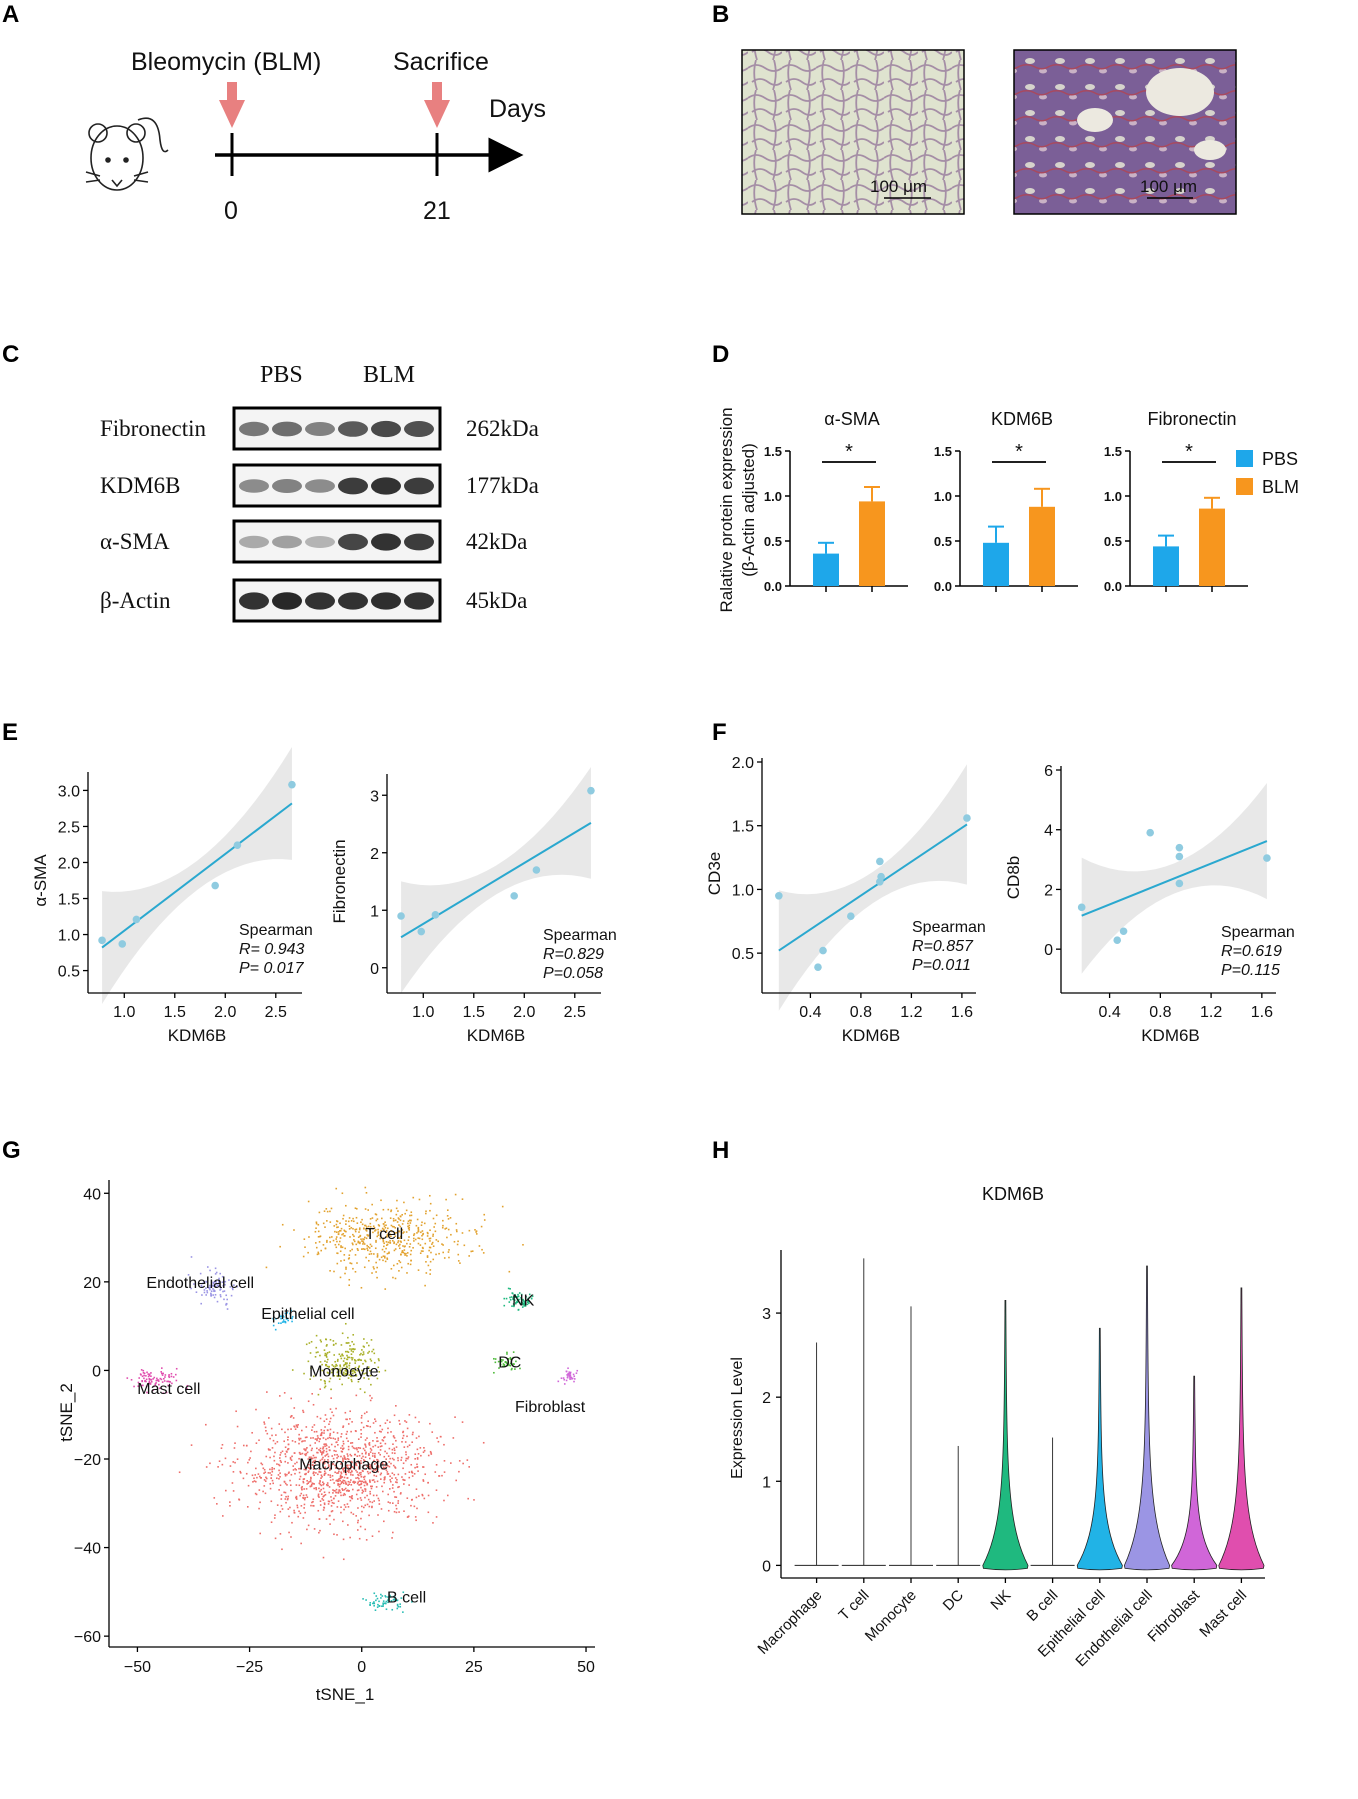 This screenshot has width=1358, height=1799. Describe the element at coordinates (1244, 486) in the screenshot. I see `legend-swatch-blm` at that location.